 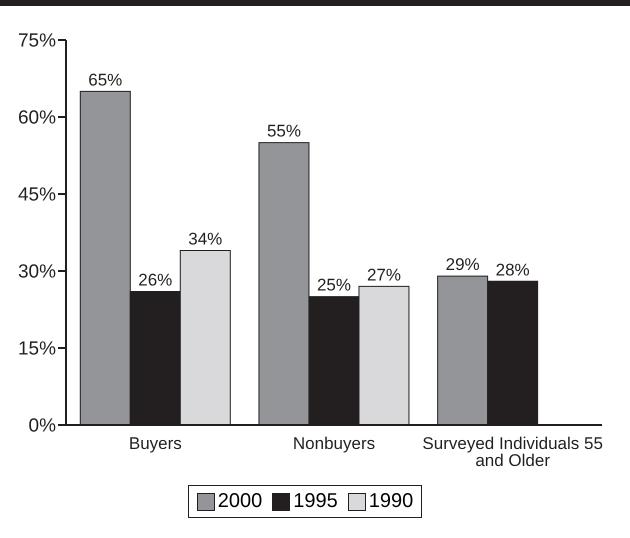 What do you see at coordinates (315, 501) in the screenshot?
I see `legend-label: 1995` at bounding box center [315, 501].